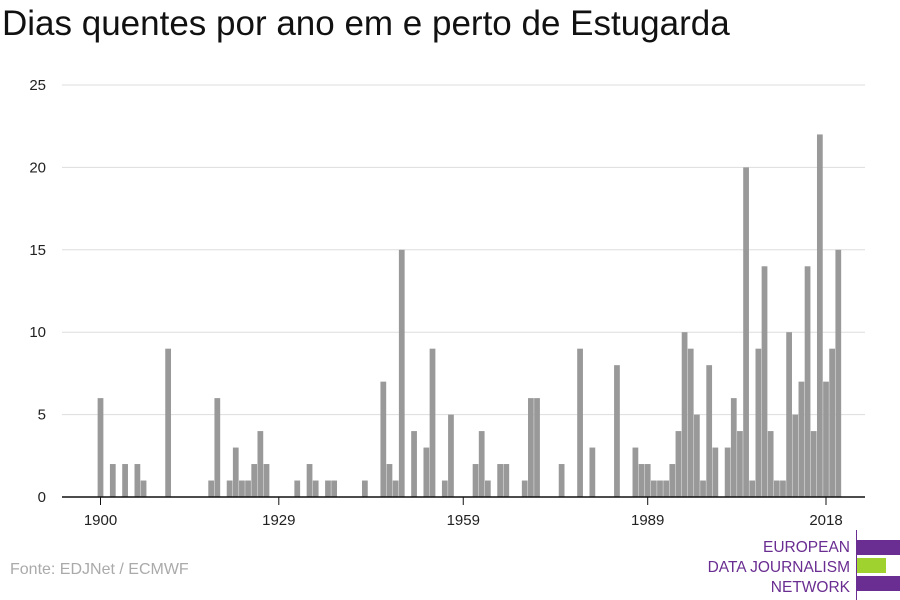  What do you see at coordinates (684, 414) in the screenshot?
I see `bar-1995` at bounding box center [684, 414].